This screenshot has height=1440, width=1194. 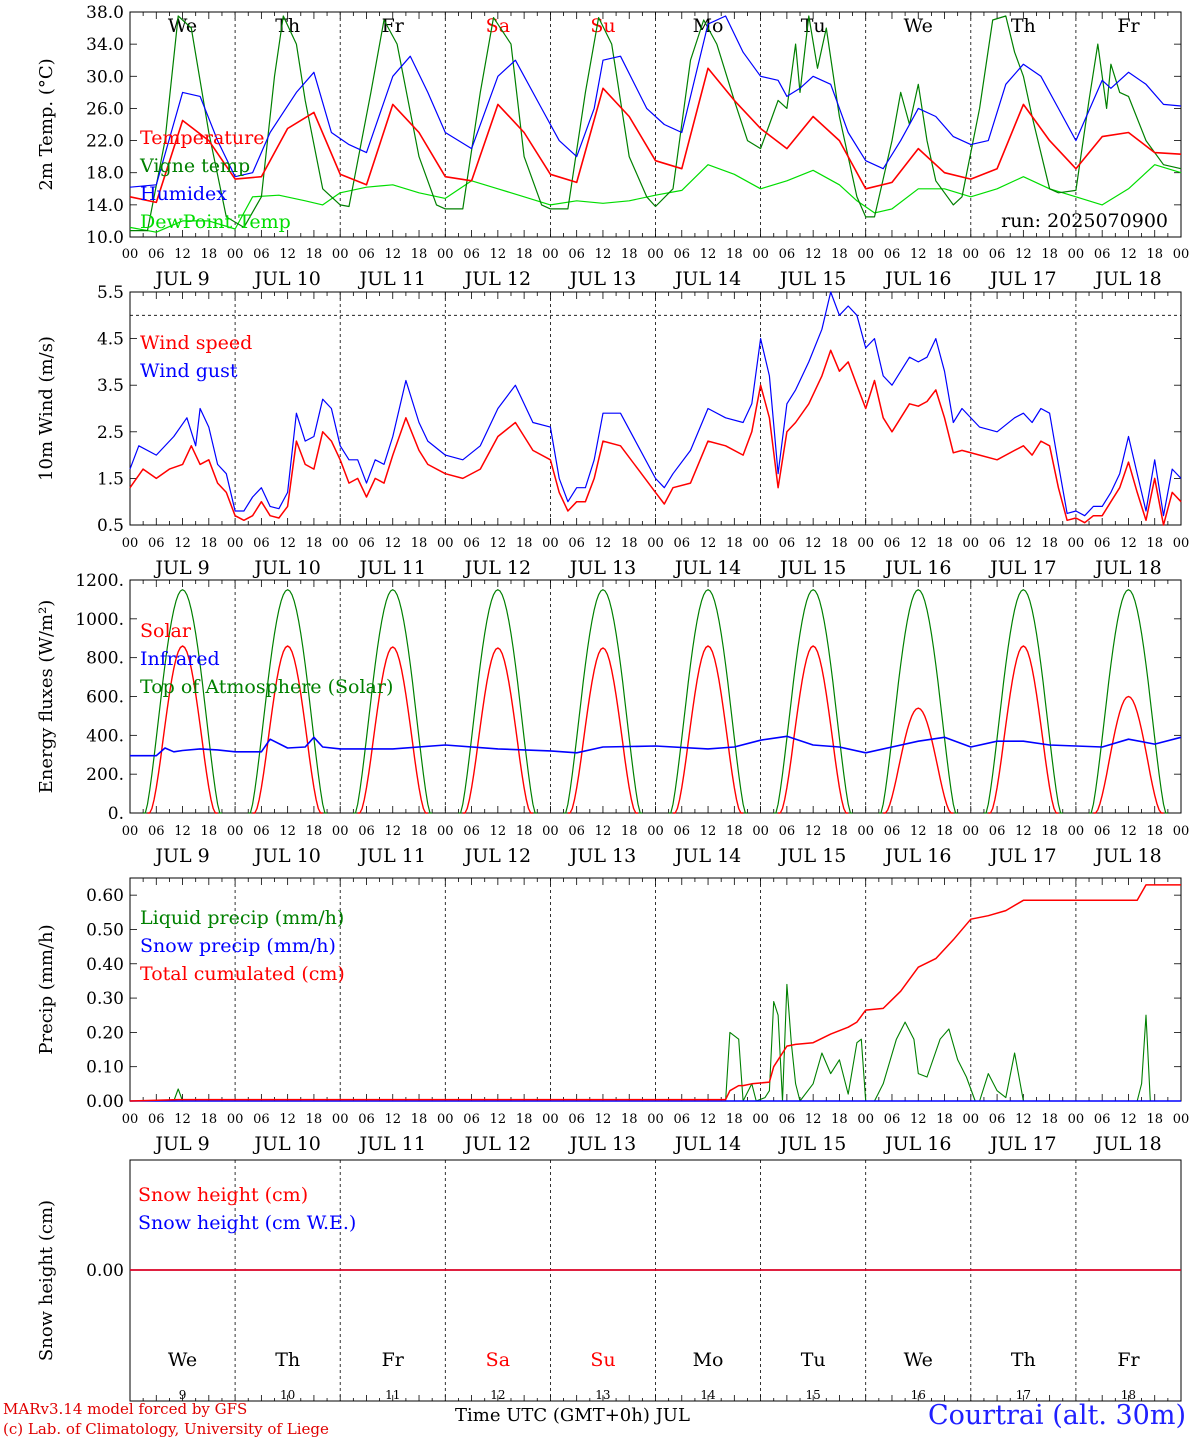 I want to click on energy-y-tick-label: 400., so click(x=105, y=736).